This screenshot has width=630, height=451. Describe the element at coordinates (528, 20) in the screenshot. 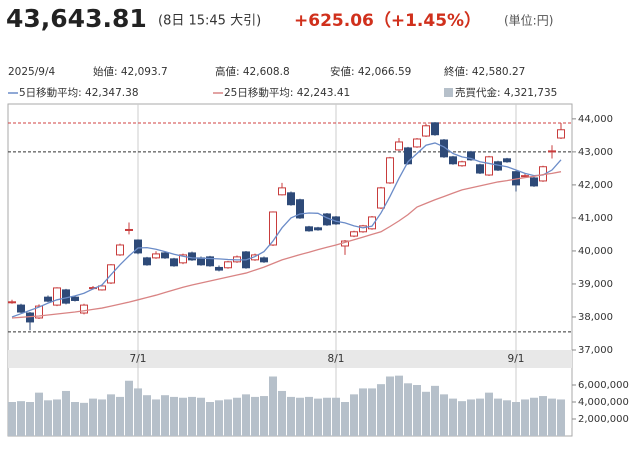

I see `unit: (単位:円)` at that location.